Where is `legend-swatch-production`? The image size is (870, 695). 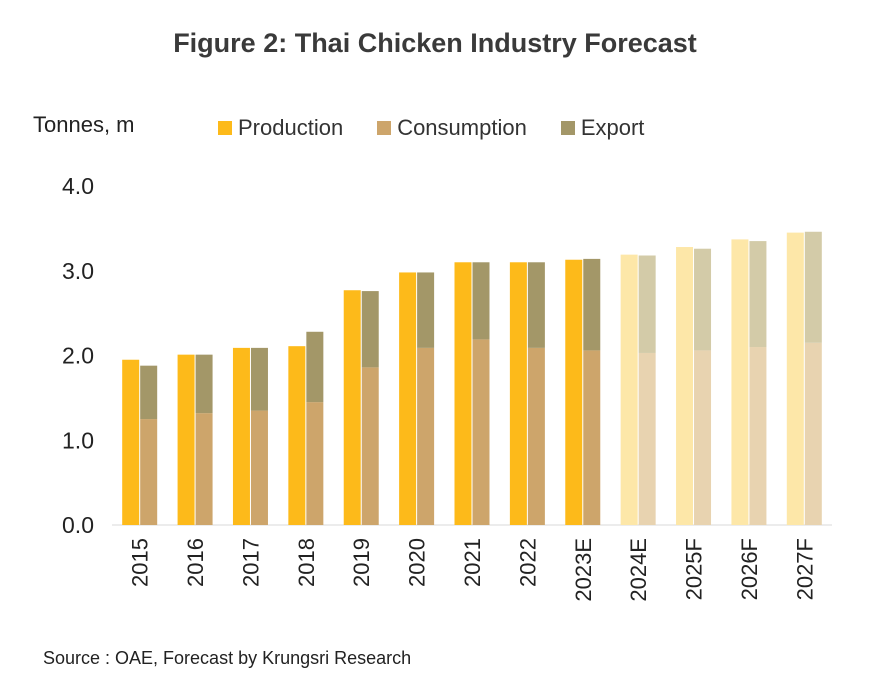
legend-swatch-production is located at coordinates (225, 128).